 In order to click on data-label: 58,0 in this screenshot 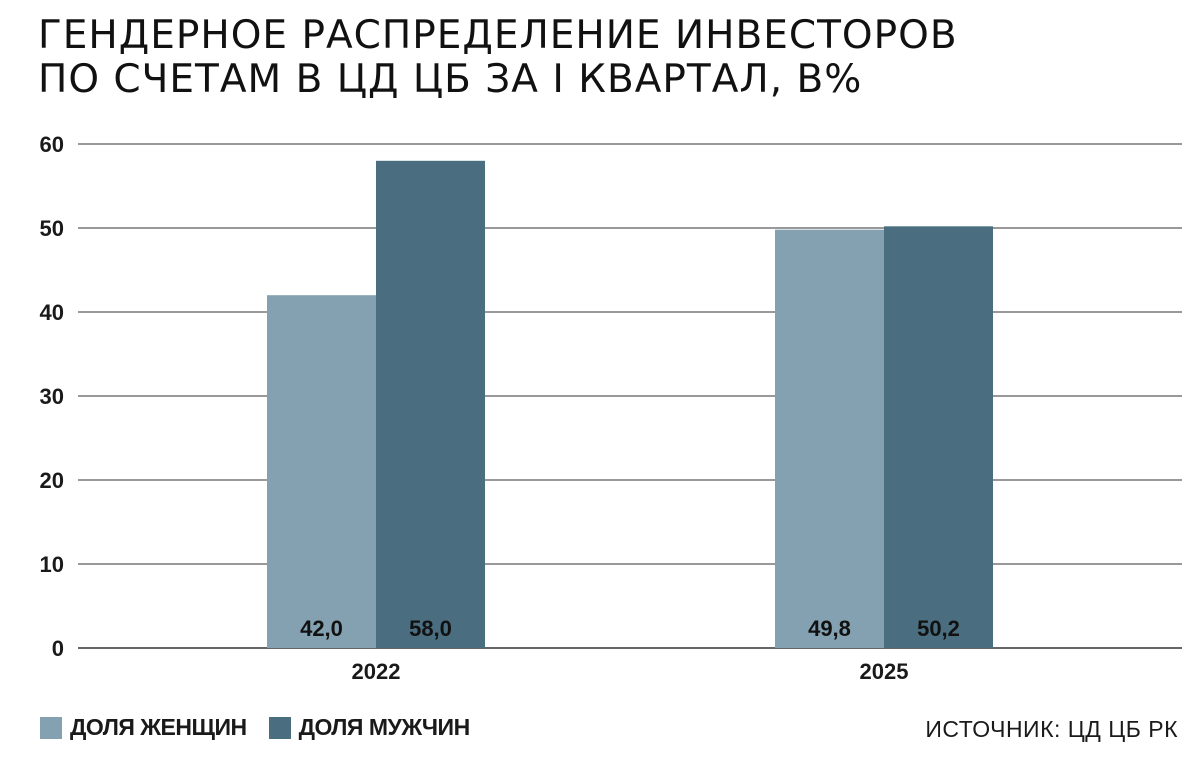, I will do `click(430, 628)`.